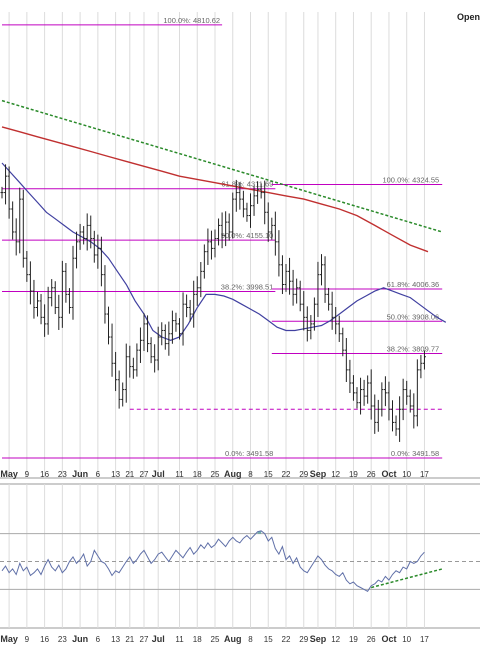 The image size is (480, 655). I want to click on fib-level-label: 0.0%: 3491.58, so click(249, 453).